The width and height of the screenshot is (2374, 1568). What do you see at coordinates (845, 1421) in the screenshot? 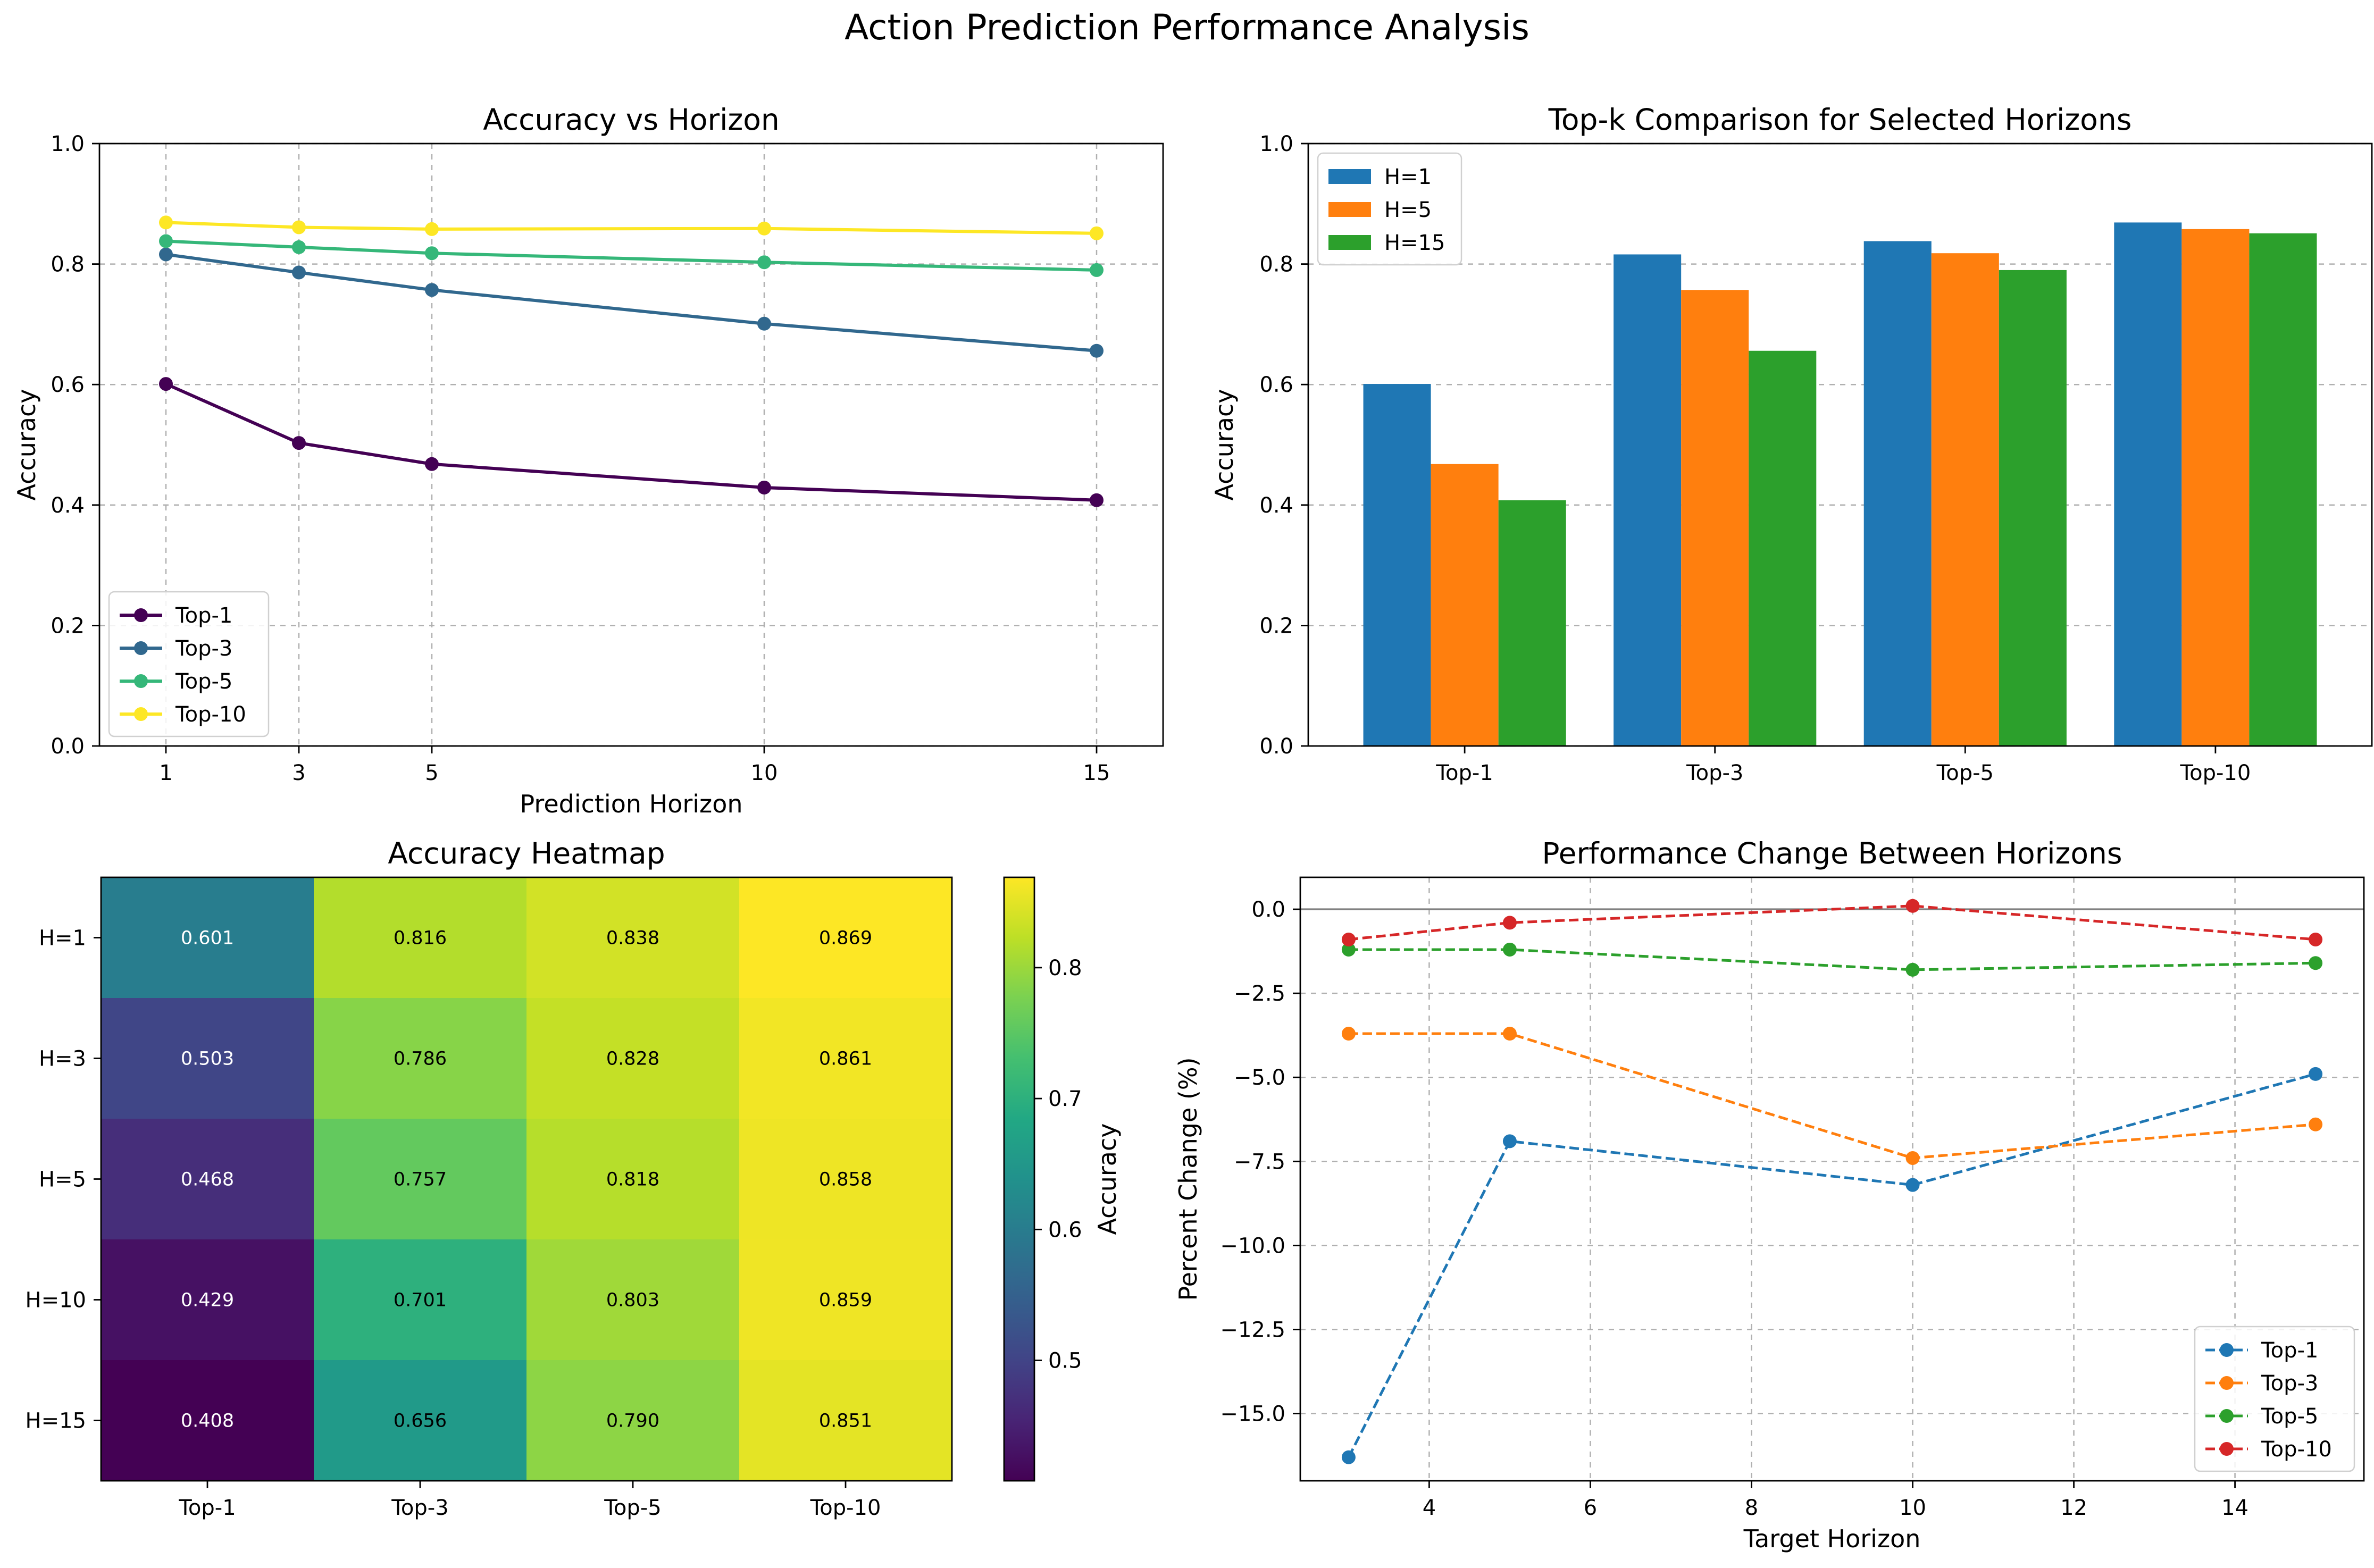
I see `cell-value-label: 0.851` at bounding box center [845, 1421].